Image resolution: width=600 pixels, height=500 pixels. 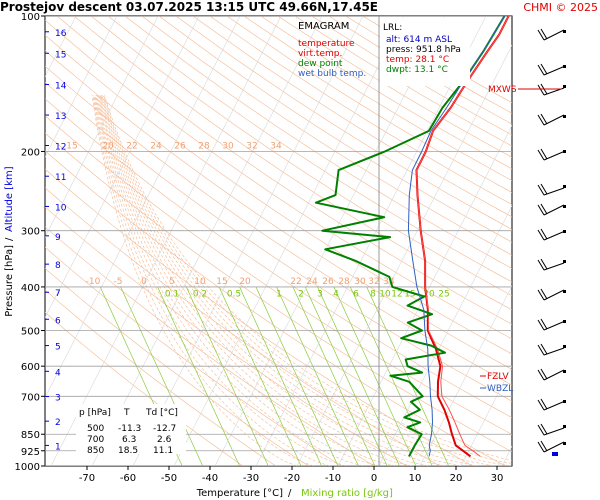 I want to click on altitude-tick-label: 12, so click(x=60, y=148).